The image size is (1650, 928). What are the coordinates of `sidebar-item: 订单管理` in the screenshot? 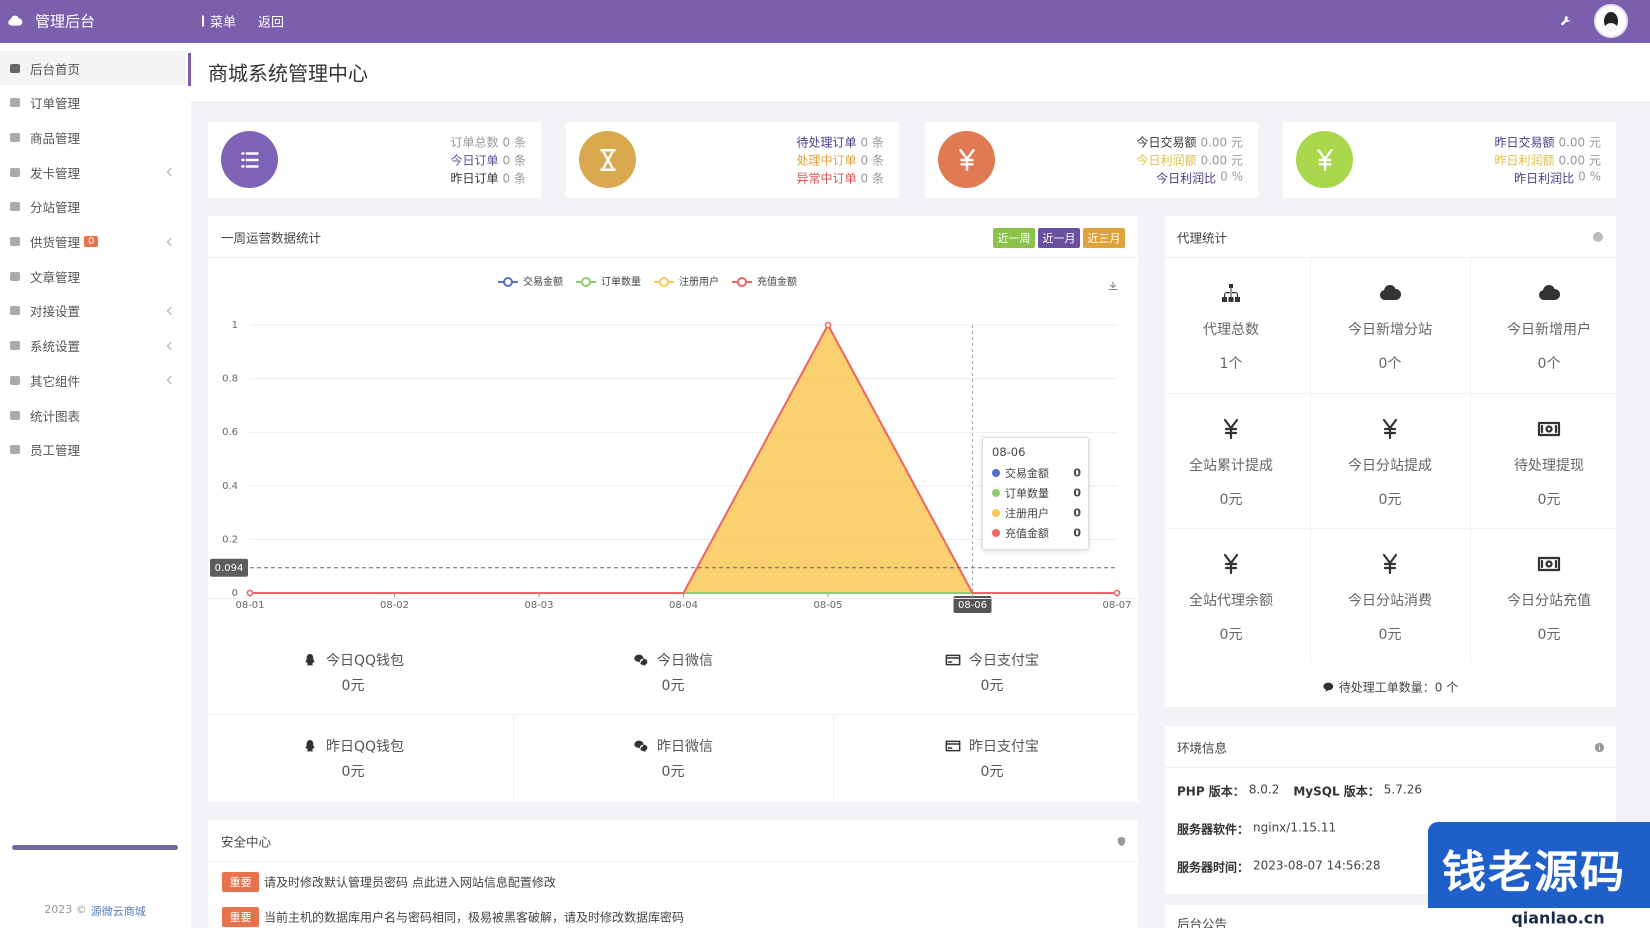 It's located at (93, 103).